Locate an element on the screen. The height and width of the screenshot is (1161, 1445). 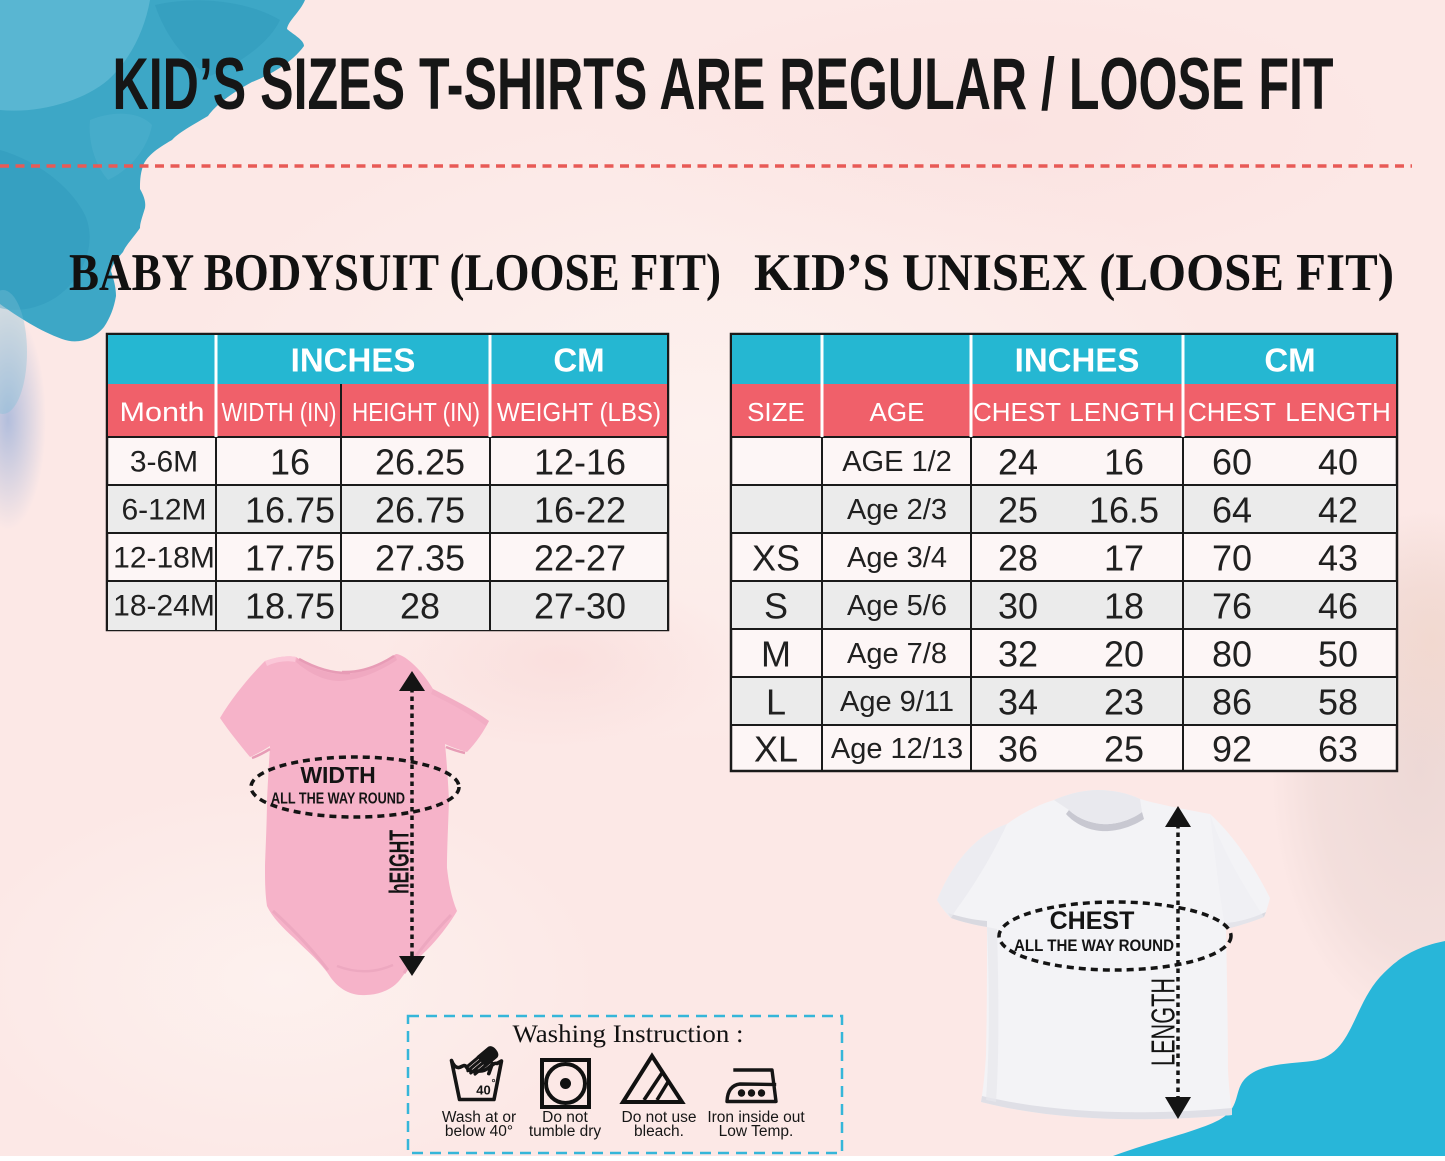
svg-text: Do not use is located at coordinates (659, 1117).